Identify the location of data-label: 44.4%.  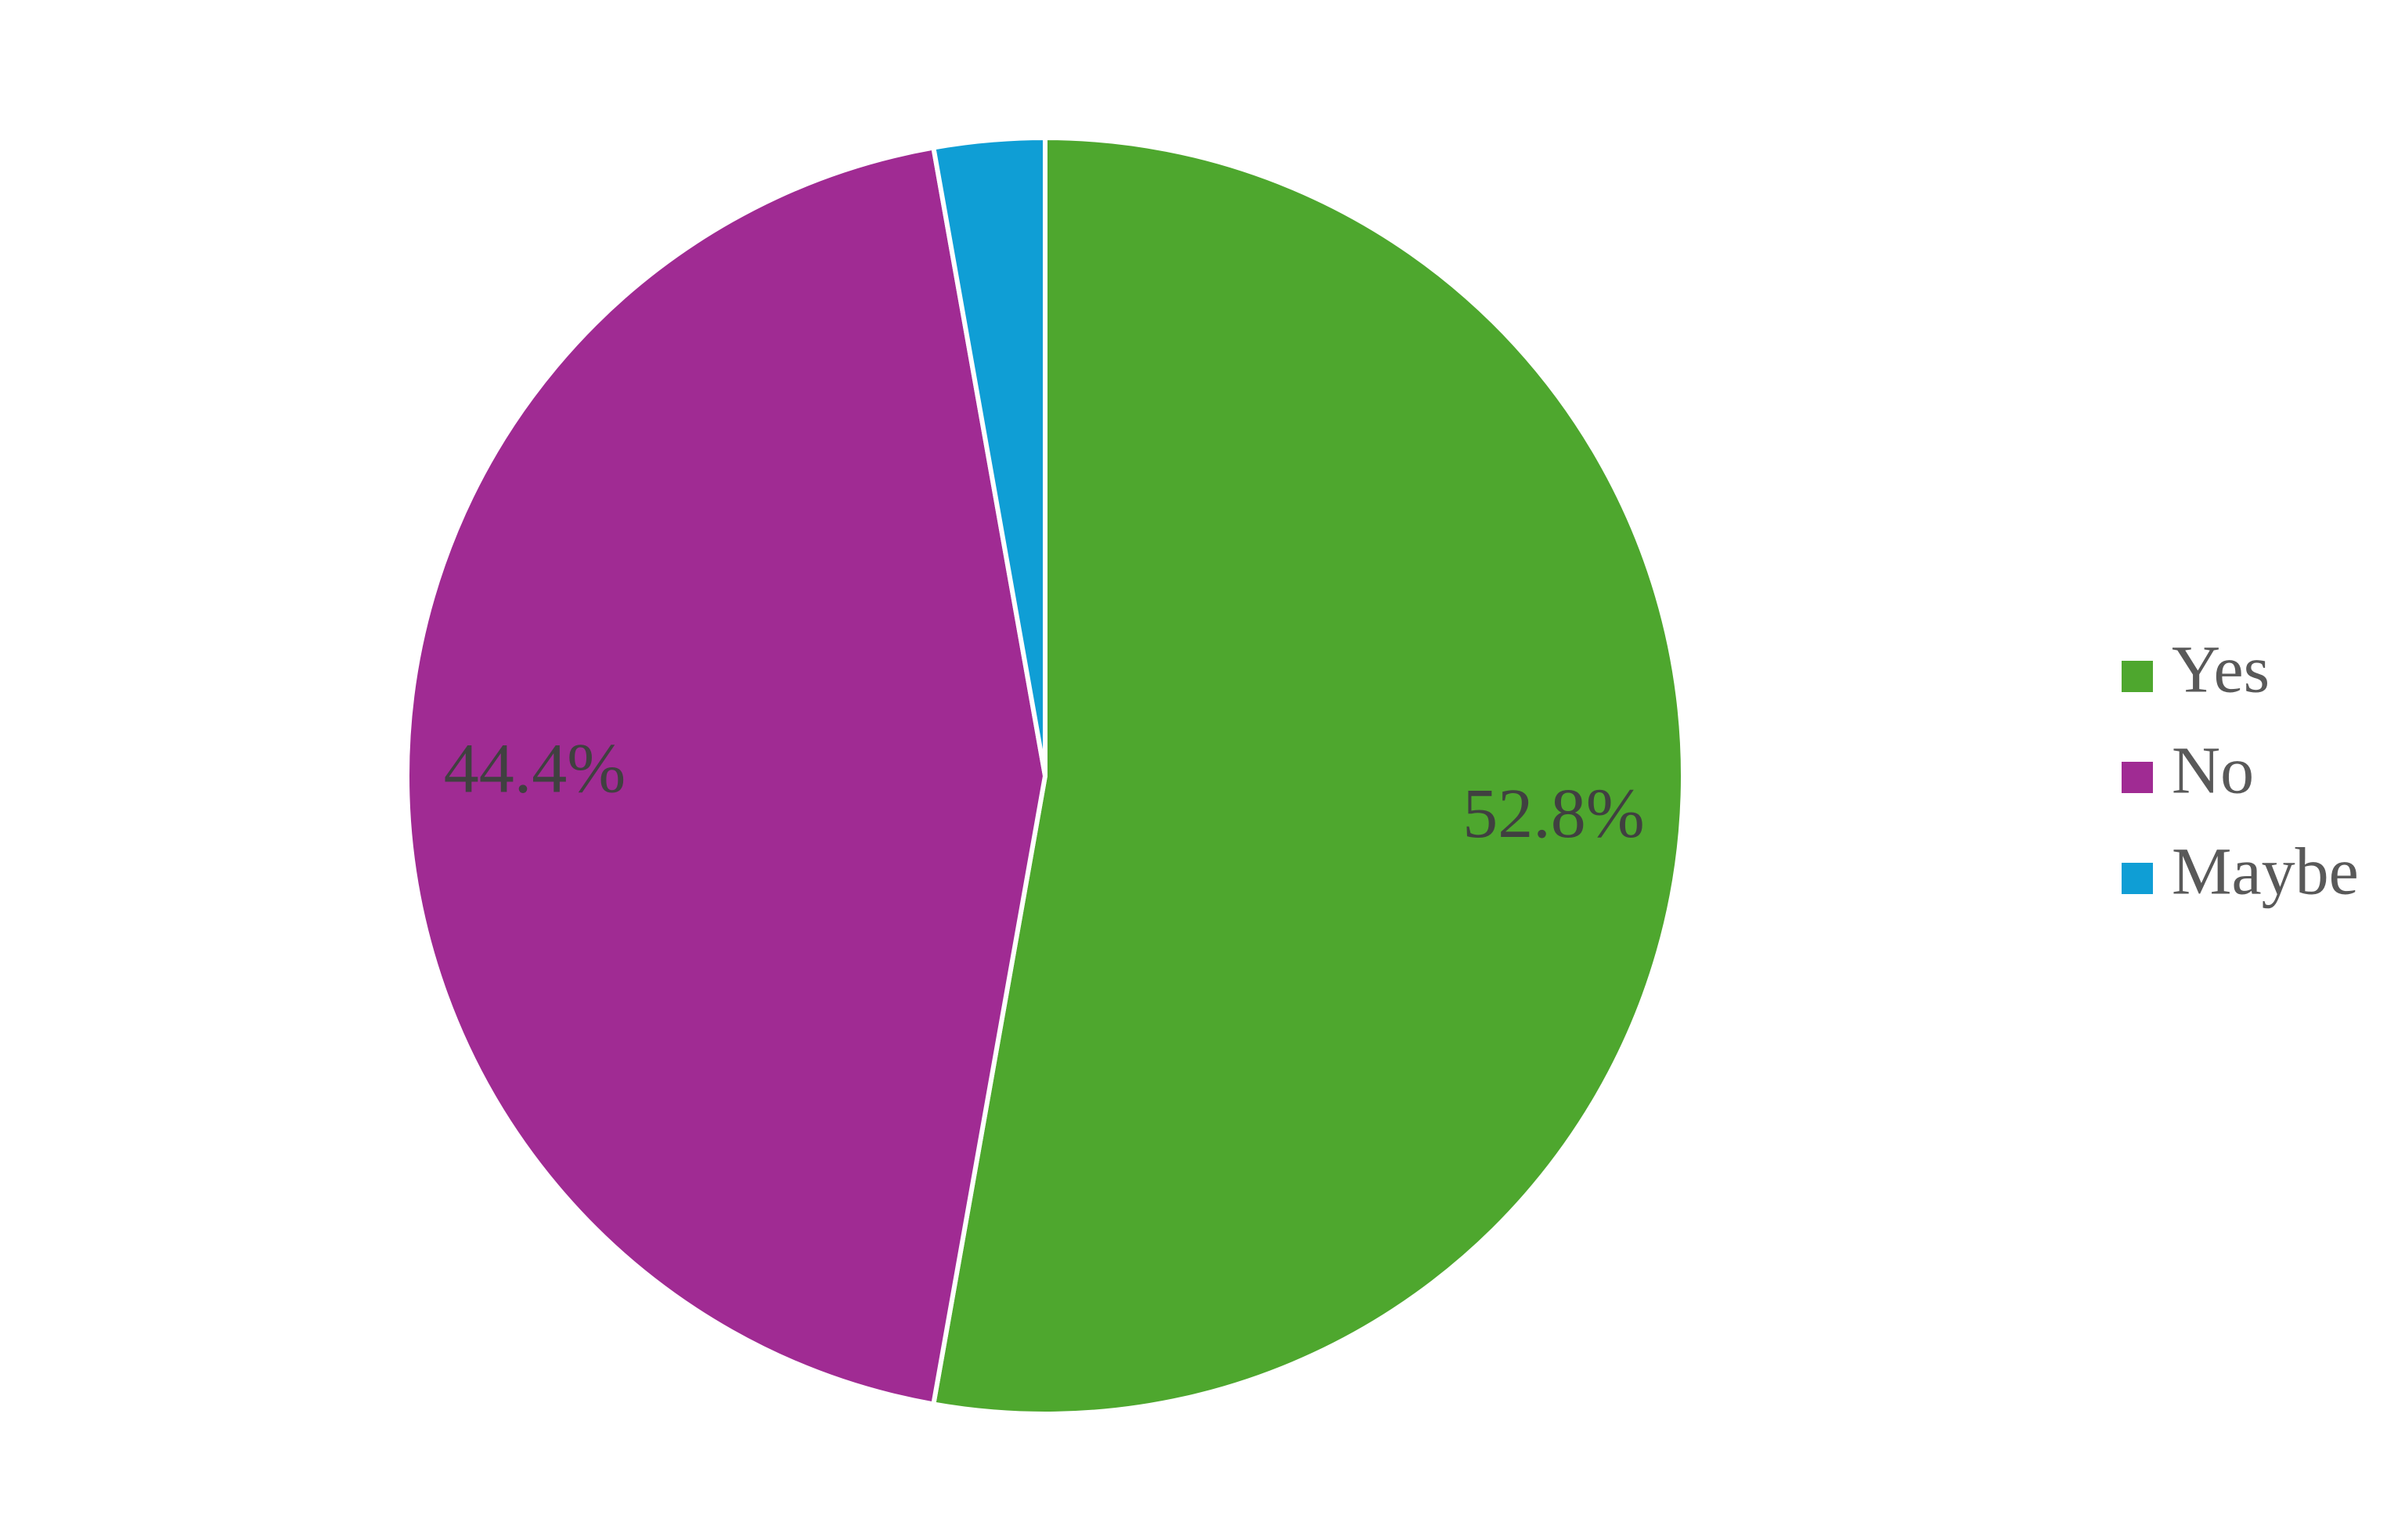
(535, 769).